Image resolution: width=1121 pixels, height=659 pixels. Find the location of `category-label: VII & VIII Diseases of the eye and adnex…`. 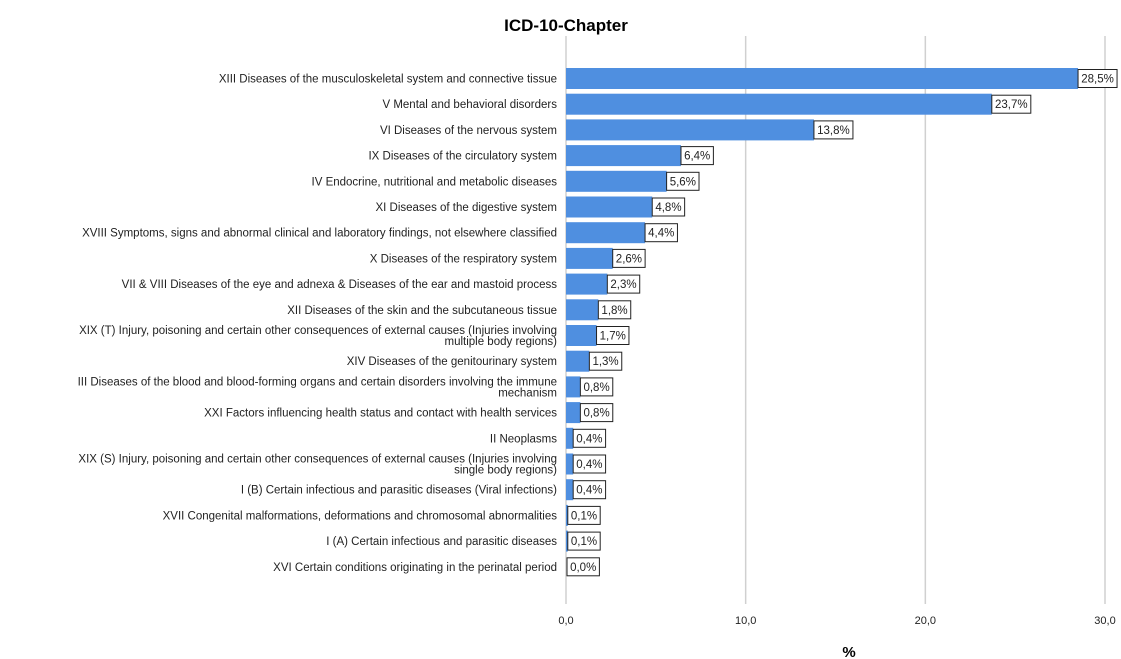

category-label: VII & VIII Diseases of the eye and adnex… is located at coordinates (340, 285).